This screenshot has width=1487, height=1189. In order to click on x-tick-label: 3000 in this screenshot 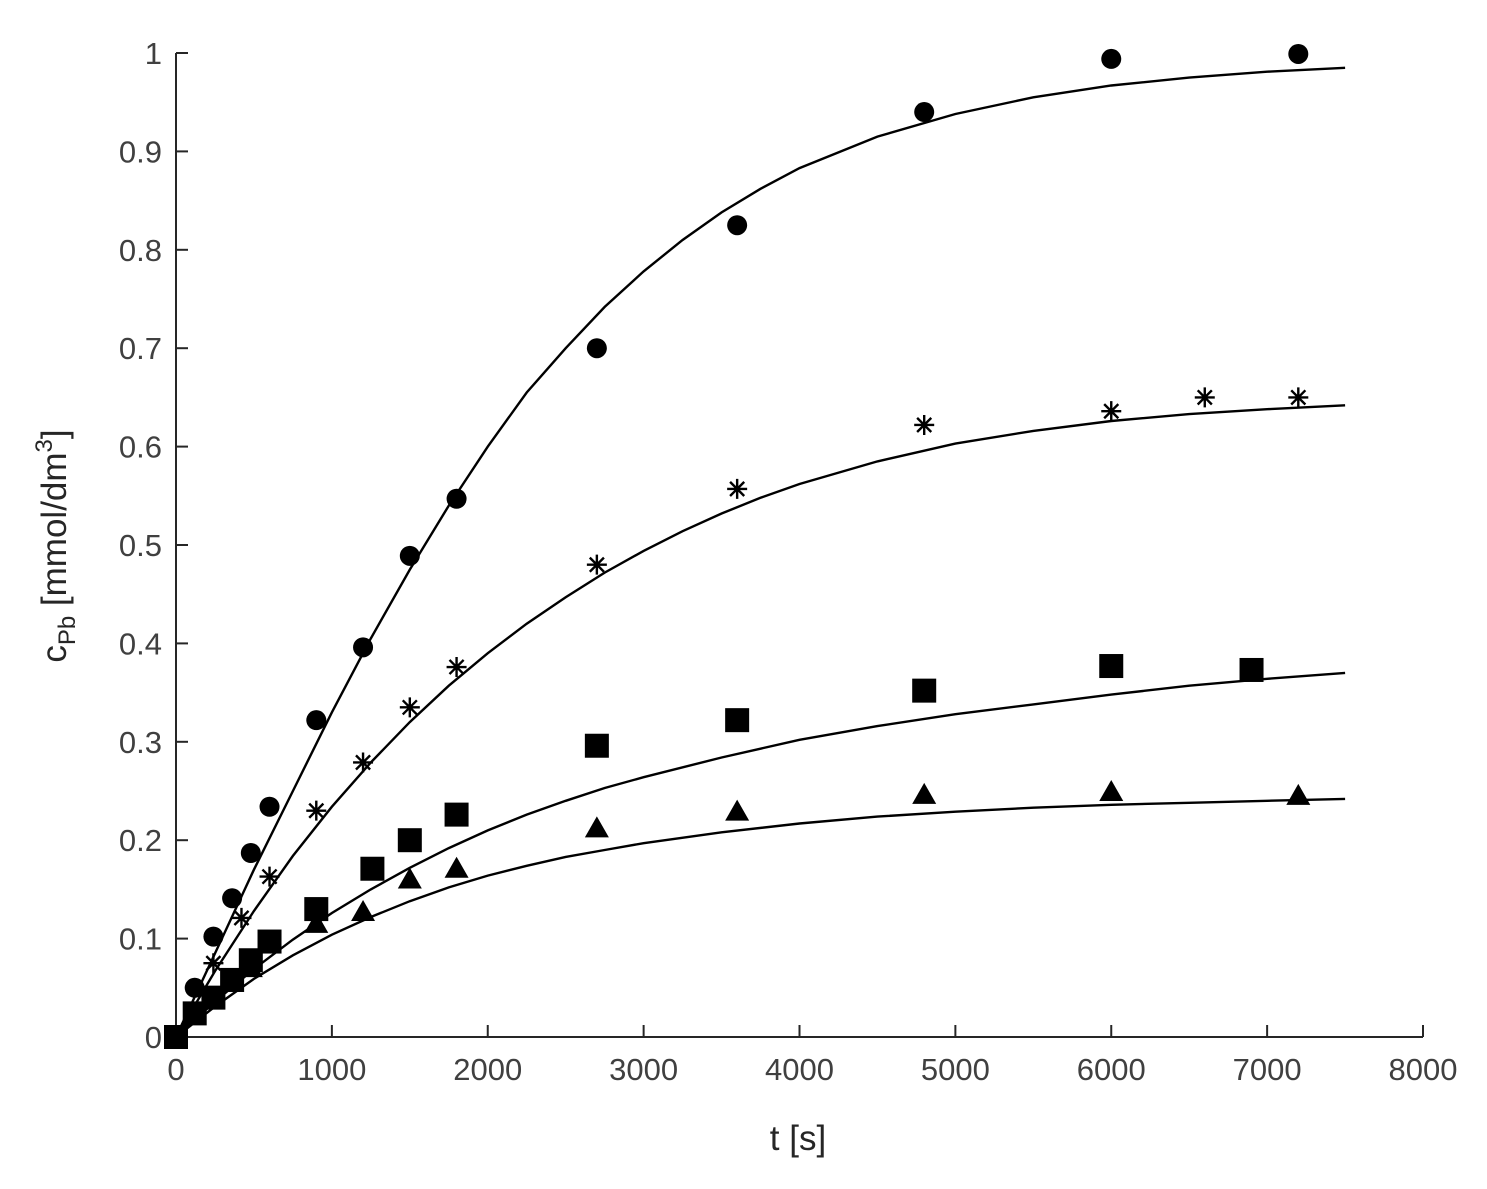, I will do `click(643, 1069)`.